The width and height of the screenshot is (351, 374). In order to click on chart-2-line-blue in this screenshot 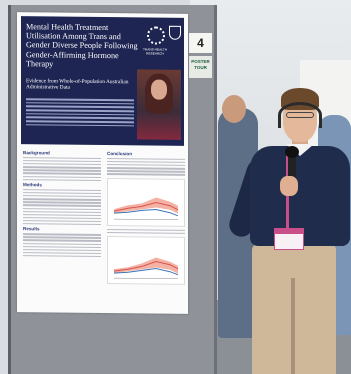, I will do `click(146, 272)`.